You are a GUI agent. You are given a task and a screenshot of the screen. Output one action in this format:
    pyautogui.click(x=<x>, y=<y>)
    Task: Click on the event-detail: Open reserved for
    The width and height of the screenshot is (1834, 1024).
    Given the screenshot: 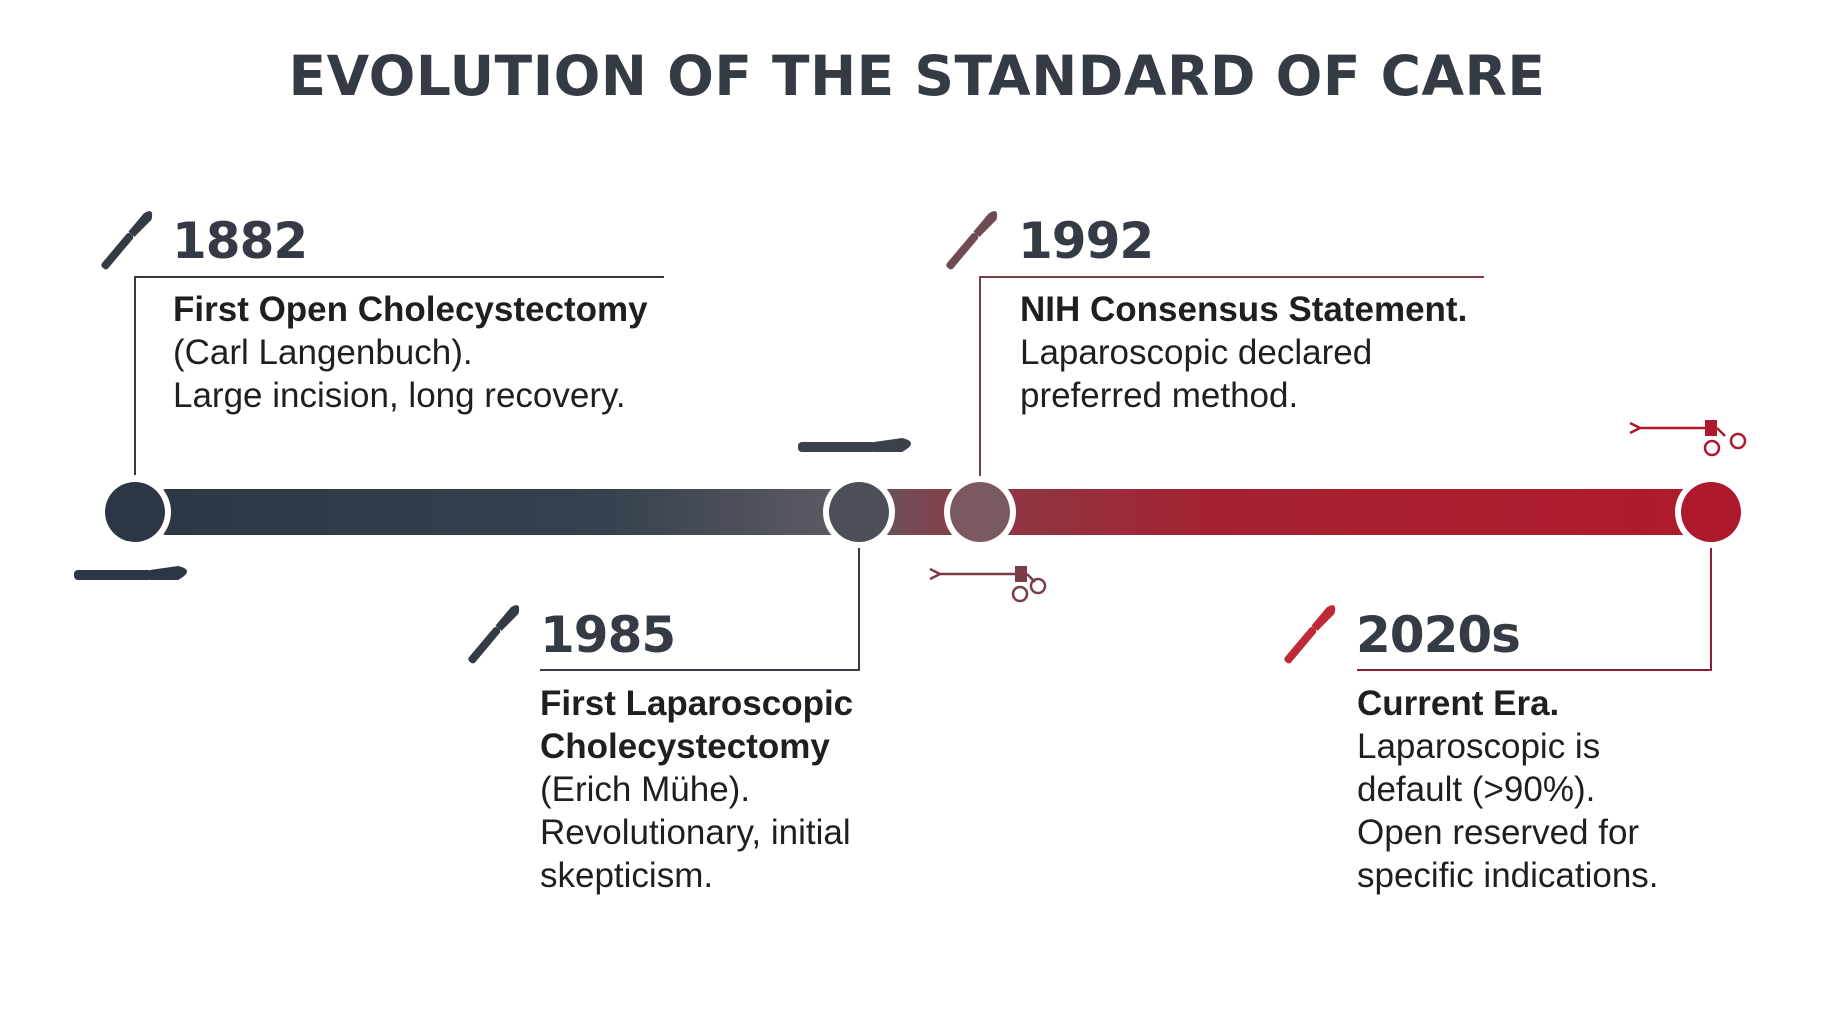 What is the action you would take?
    pyautogui.click(x=1498, y=832)
    